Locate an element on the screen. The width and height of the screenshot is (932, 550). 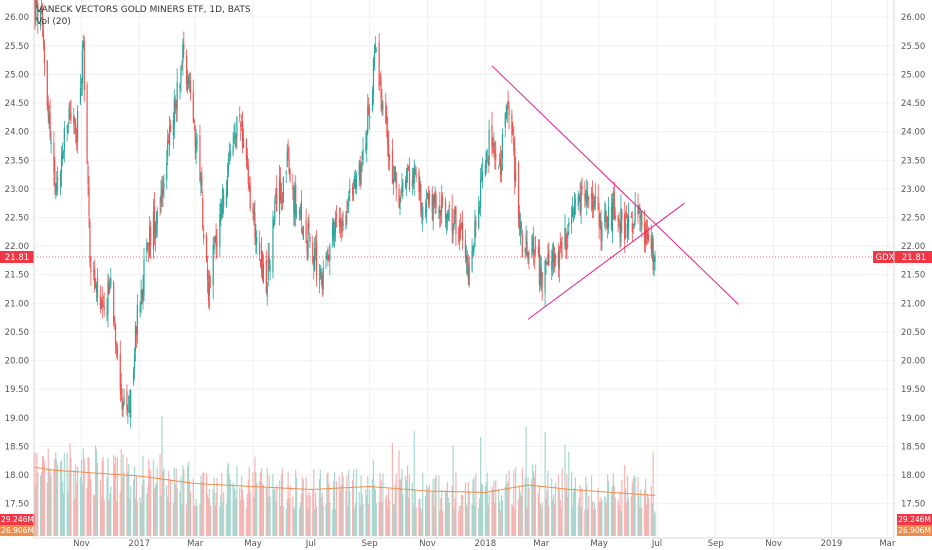
time-tick-label: Mar is located at coordinates (541, 544).